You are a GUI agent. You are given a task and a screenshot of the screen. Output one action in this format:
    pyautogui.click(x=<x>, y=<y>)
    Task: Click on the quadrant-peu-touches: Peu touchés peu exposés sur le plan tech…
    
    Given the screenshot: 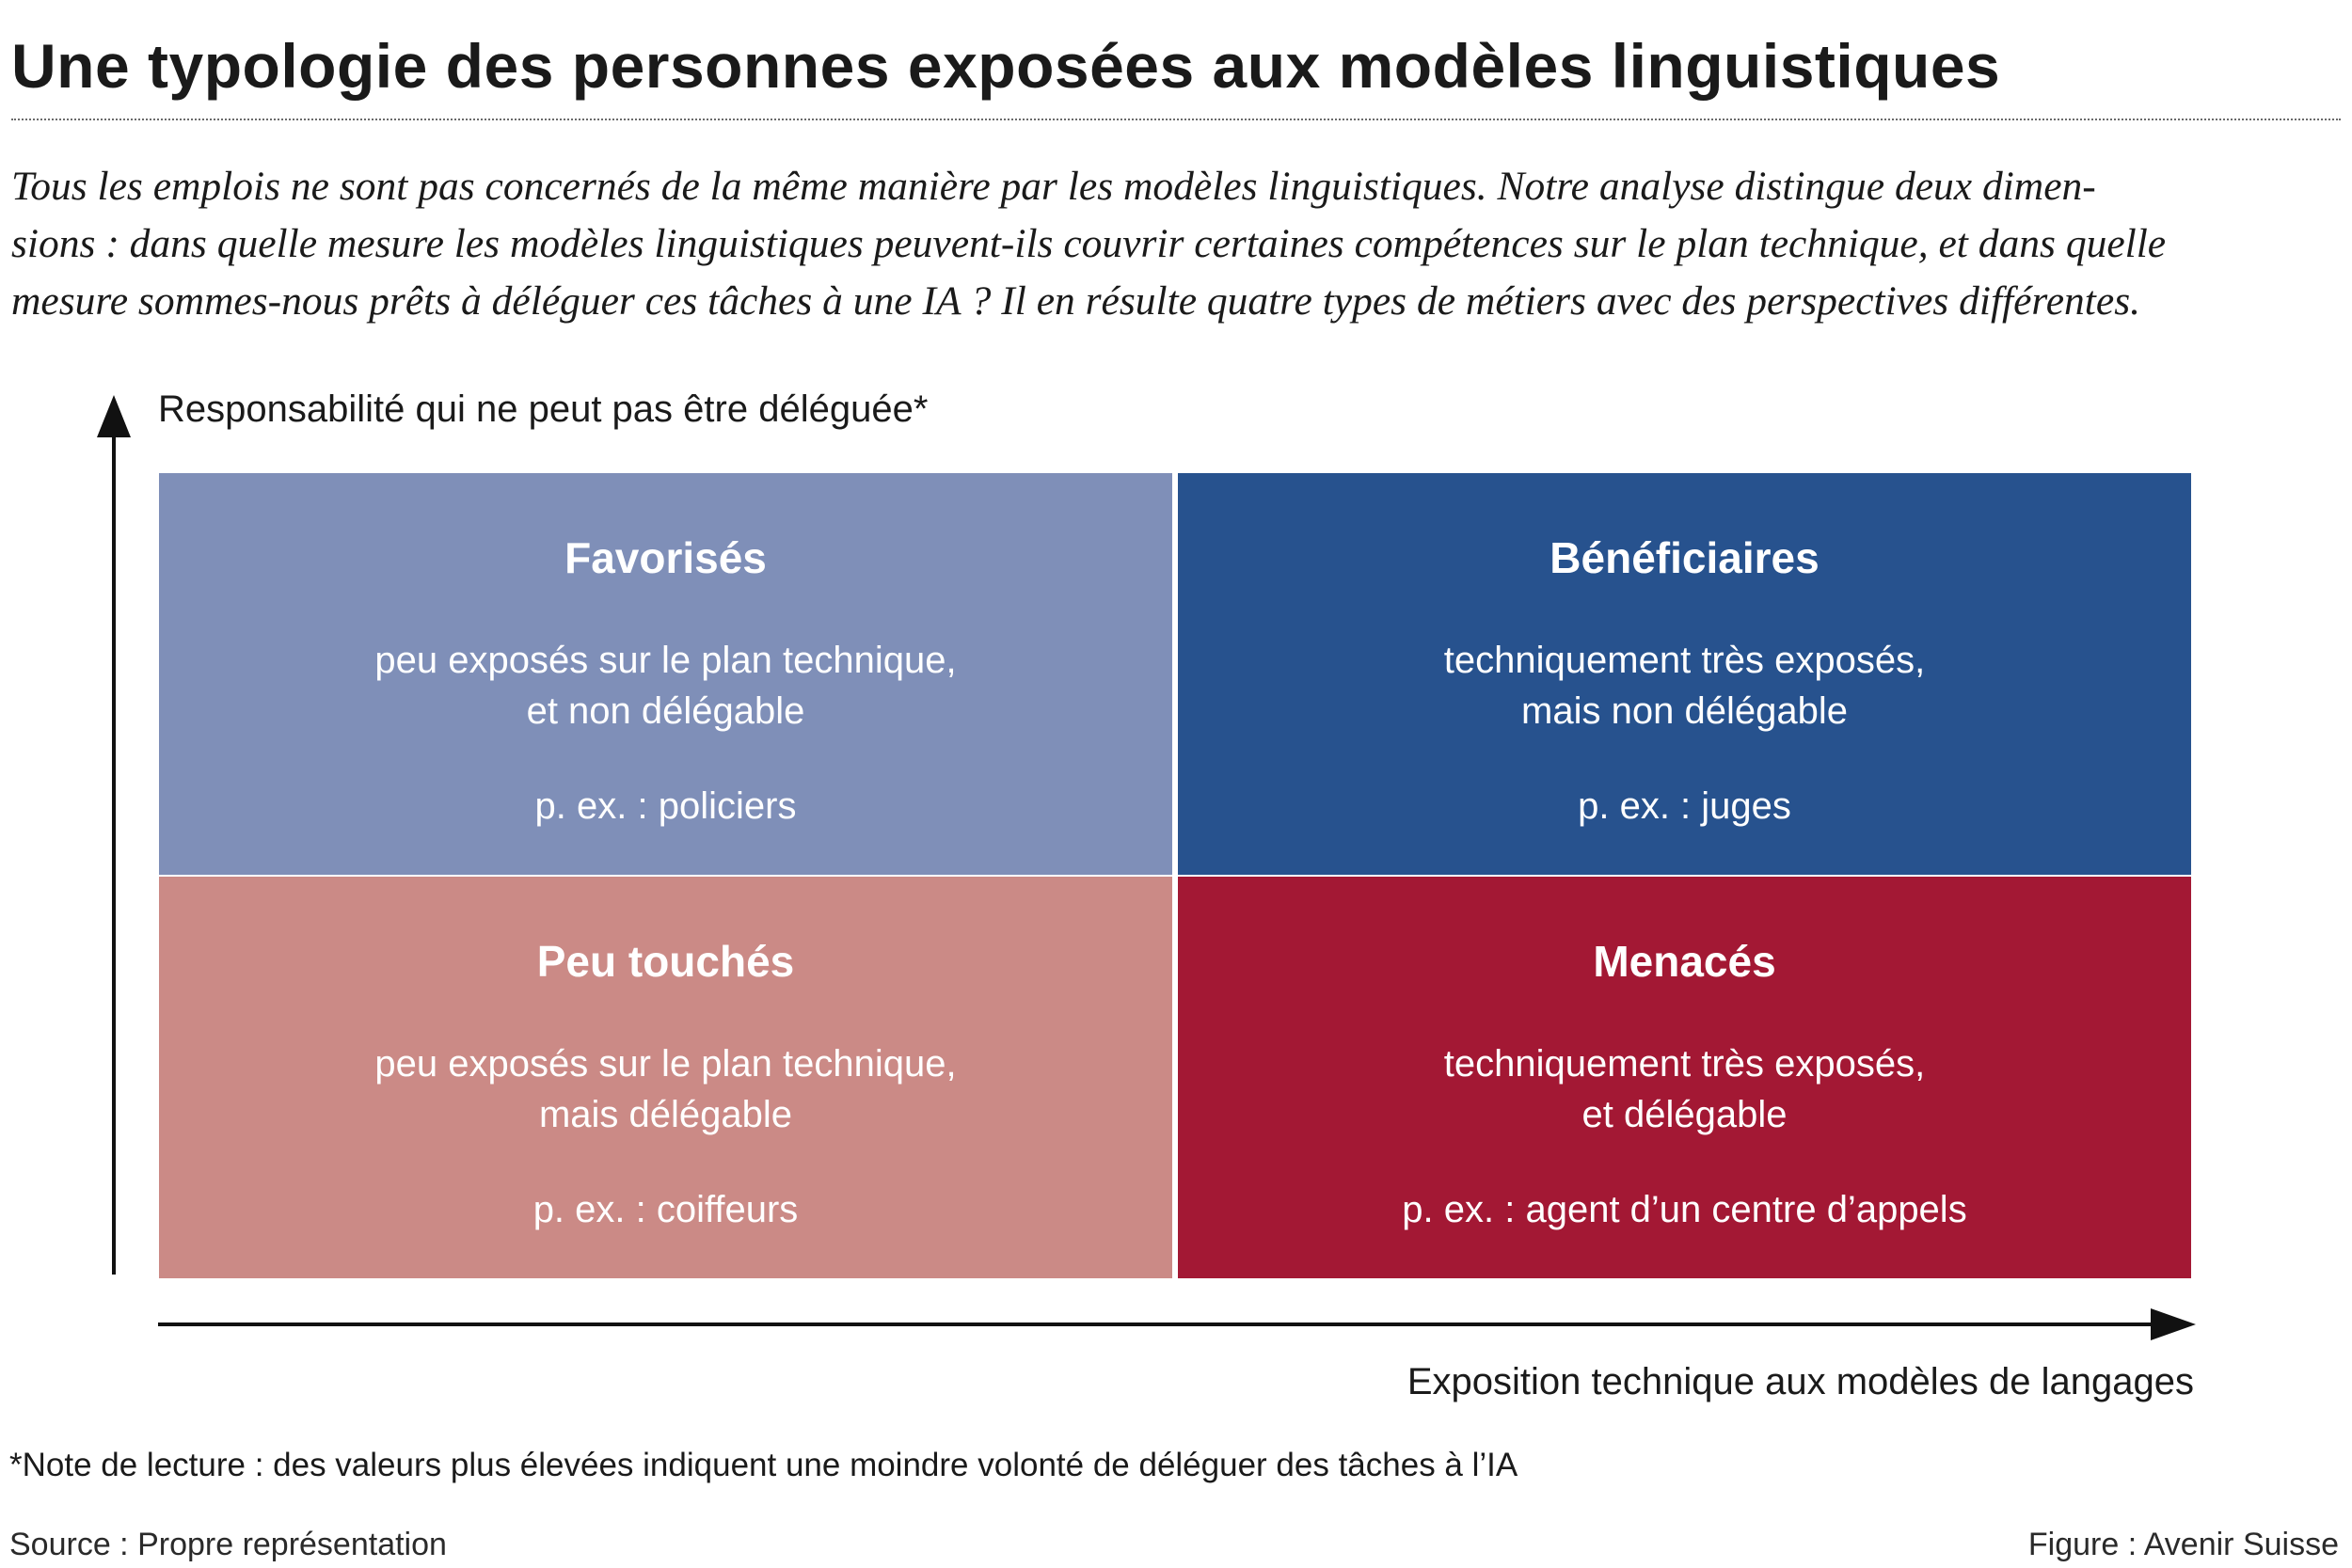 What is the action you would take?
    pyautogui.click(x=665, y=1078)
    